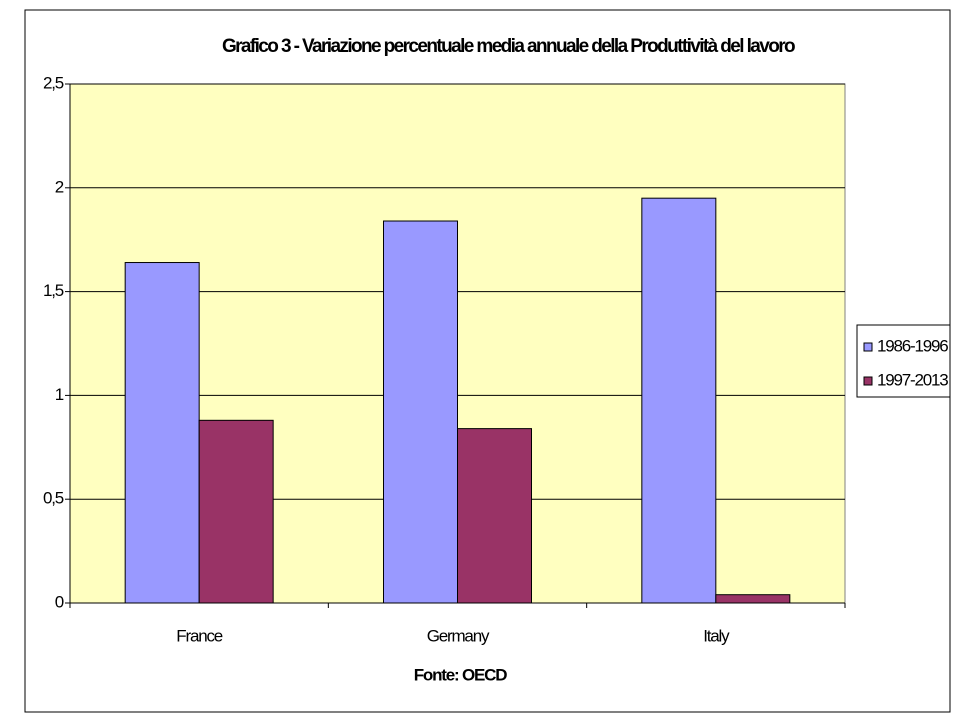 This screenshot has height=720, width=960. I want to click on y-tick-label: 2,5, so click(53, 82).